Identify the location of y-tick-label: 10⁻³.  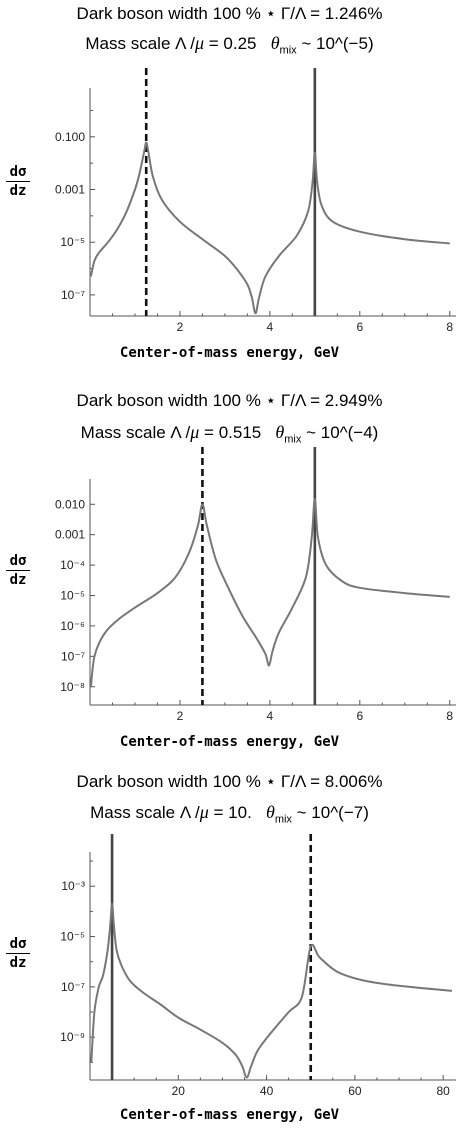
(73, 886).